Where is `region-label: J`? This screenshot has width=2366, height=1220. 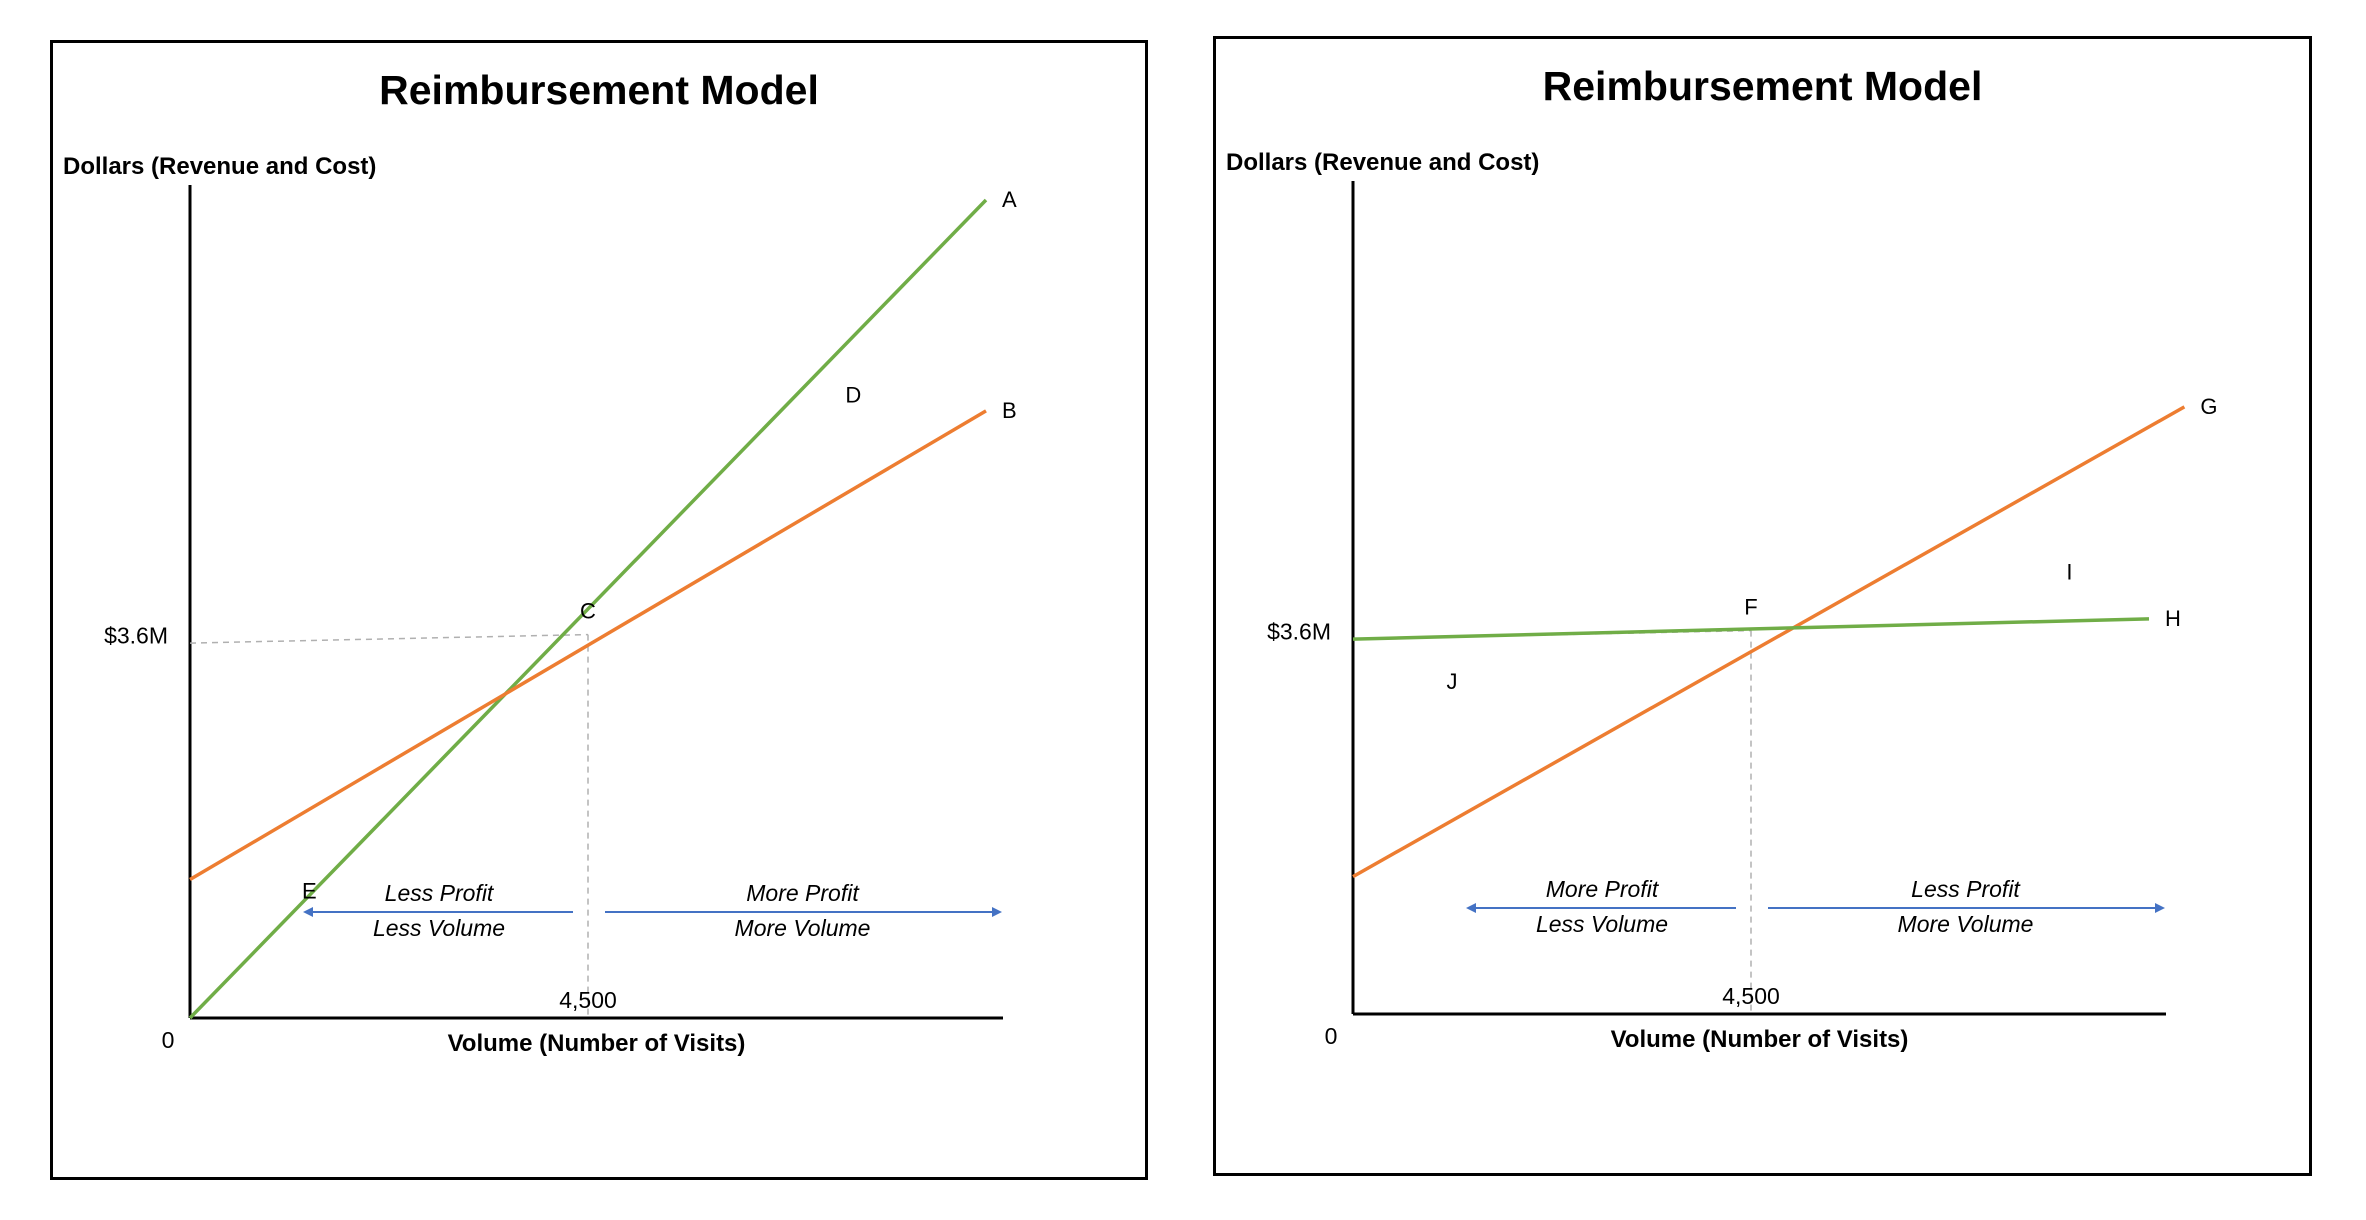 region-label: J is located at coordinates (1452, 681).